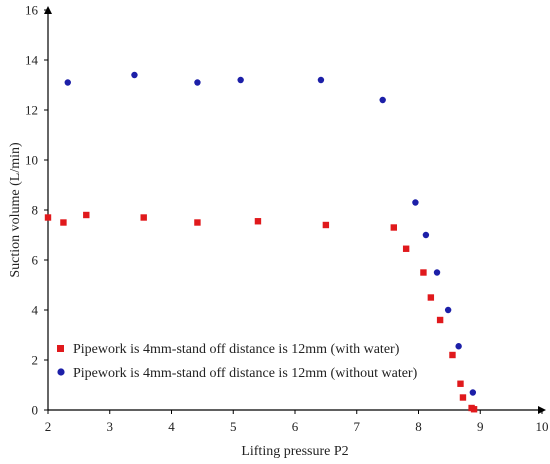  I want to click on y-tick-label: 14, so click(32, 60).